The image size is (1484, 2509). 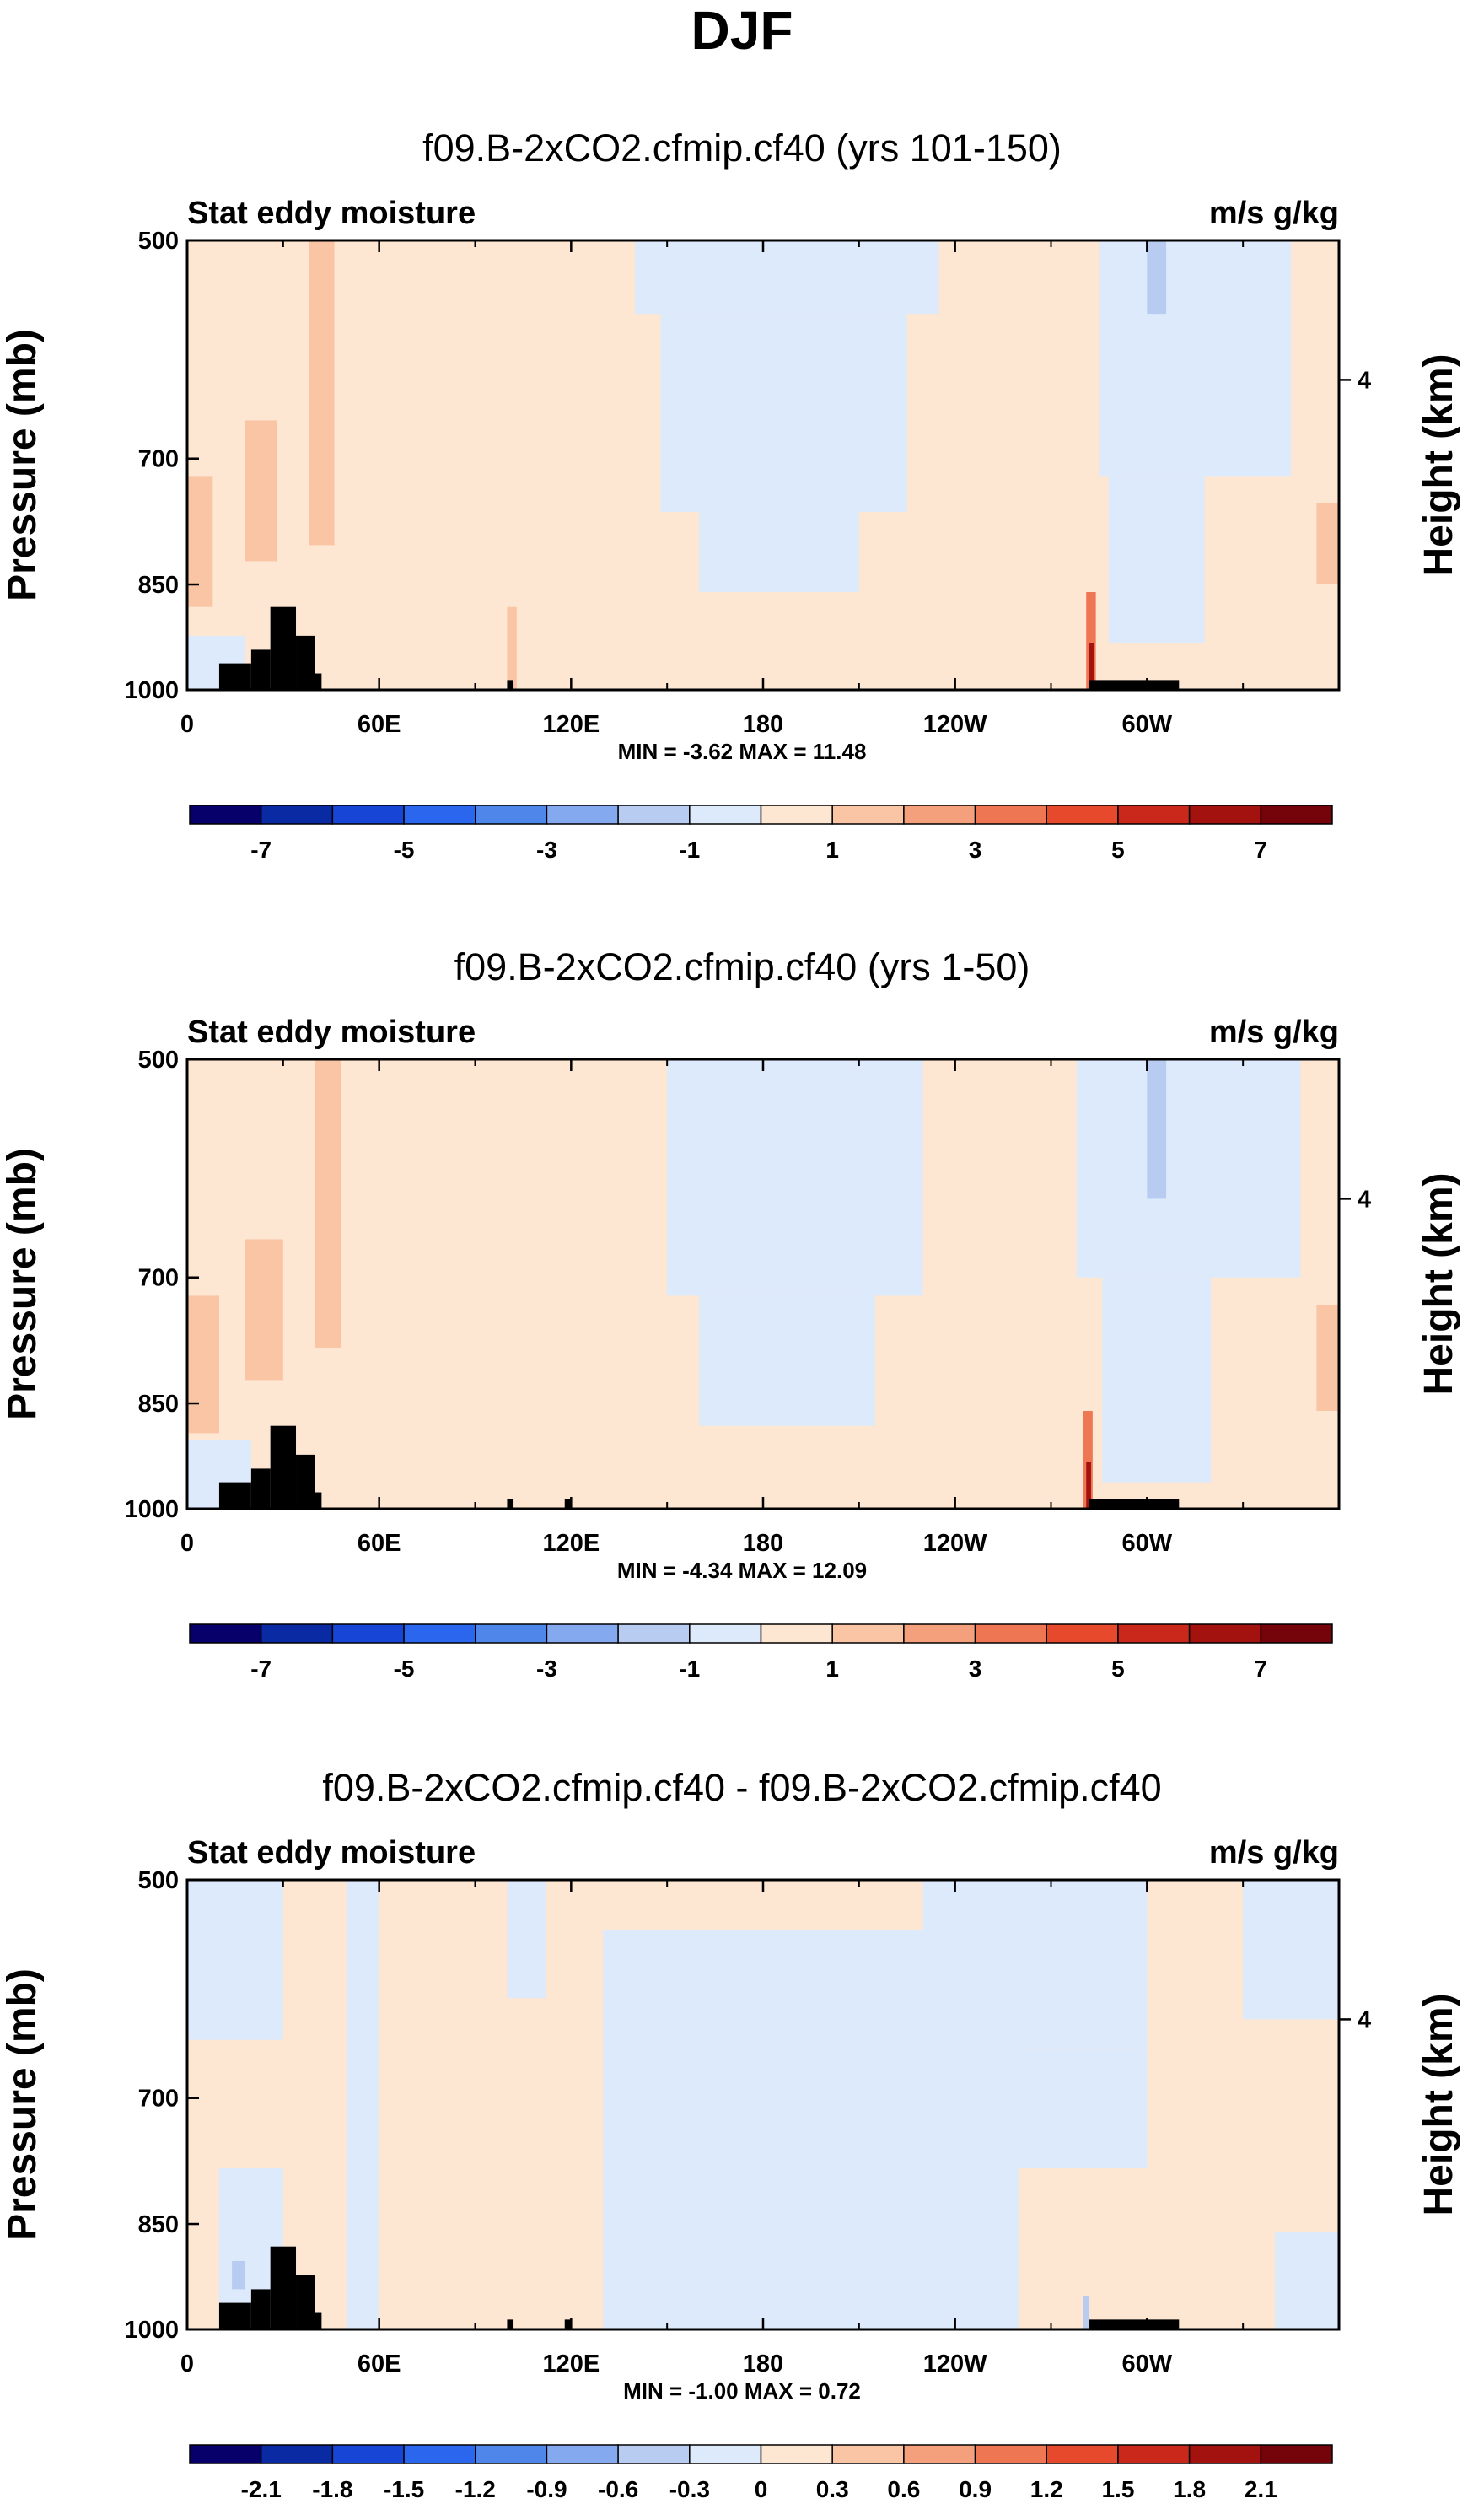 I want to click on colorbar-label: 1.2, so click(x=1046, y=2489).